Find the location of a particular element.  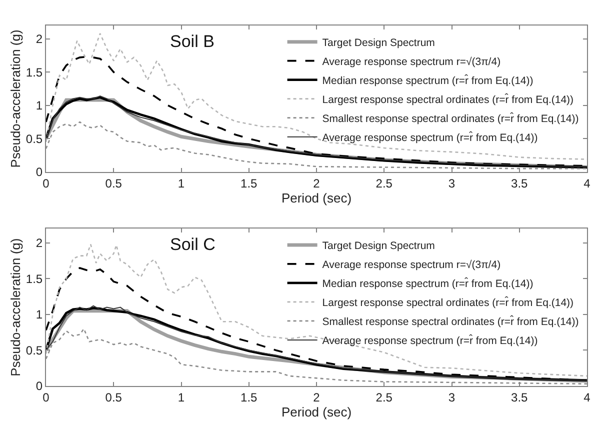

annotation: Soil B is located at coordinates (192, 41).